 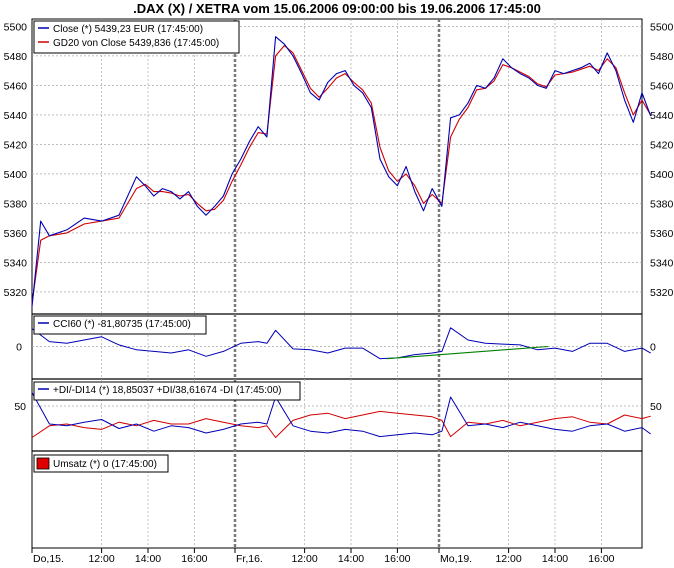 I want to click on plus-di-line, so click(x=341, y=415).